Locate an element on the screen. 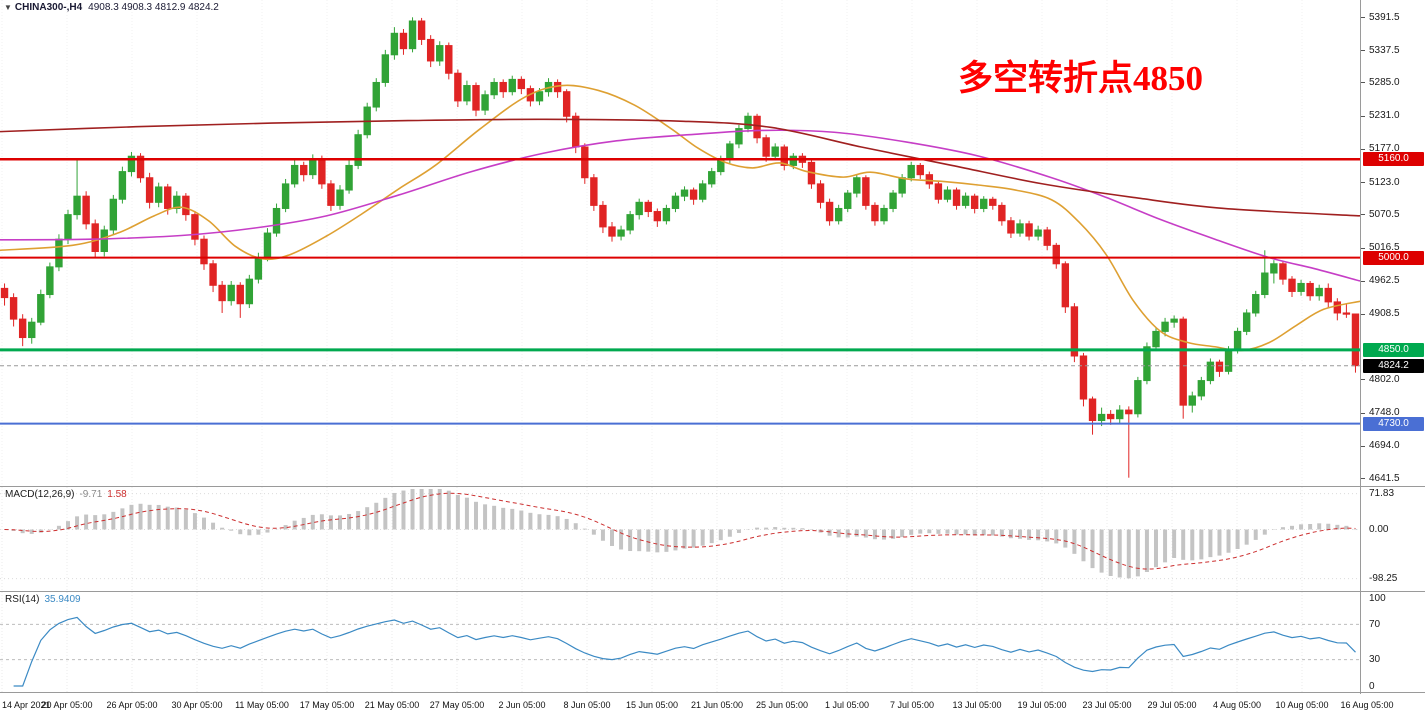 This screenshot has height=719, width=1425. level-badge-4730: 4730.0 is located at coordinates (1393, 423).